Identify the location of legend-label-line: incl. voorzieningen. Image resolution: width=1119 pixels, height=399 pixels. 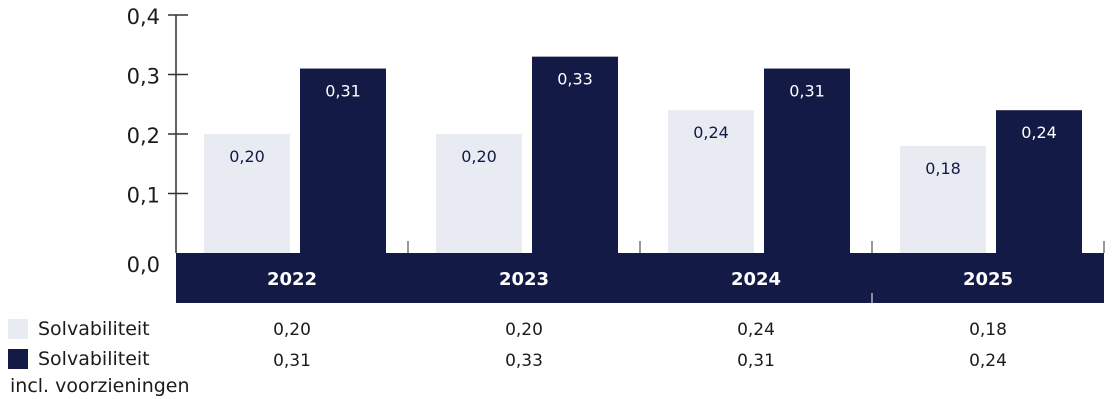
(100, 386).